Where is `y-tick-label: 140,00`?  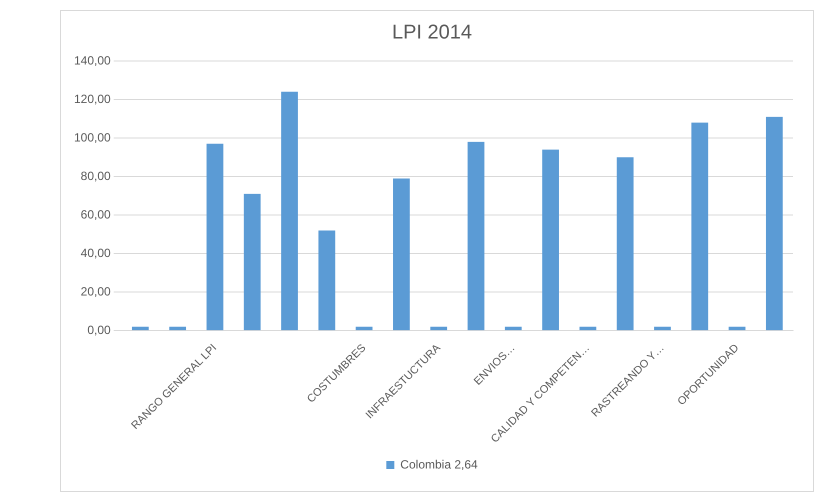 y-tick-label: 140,00 is located at coordinates (93, 60).